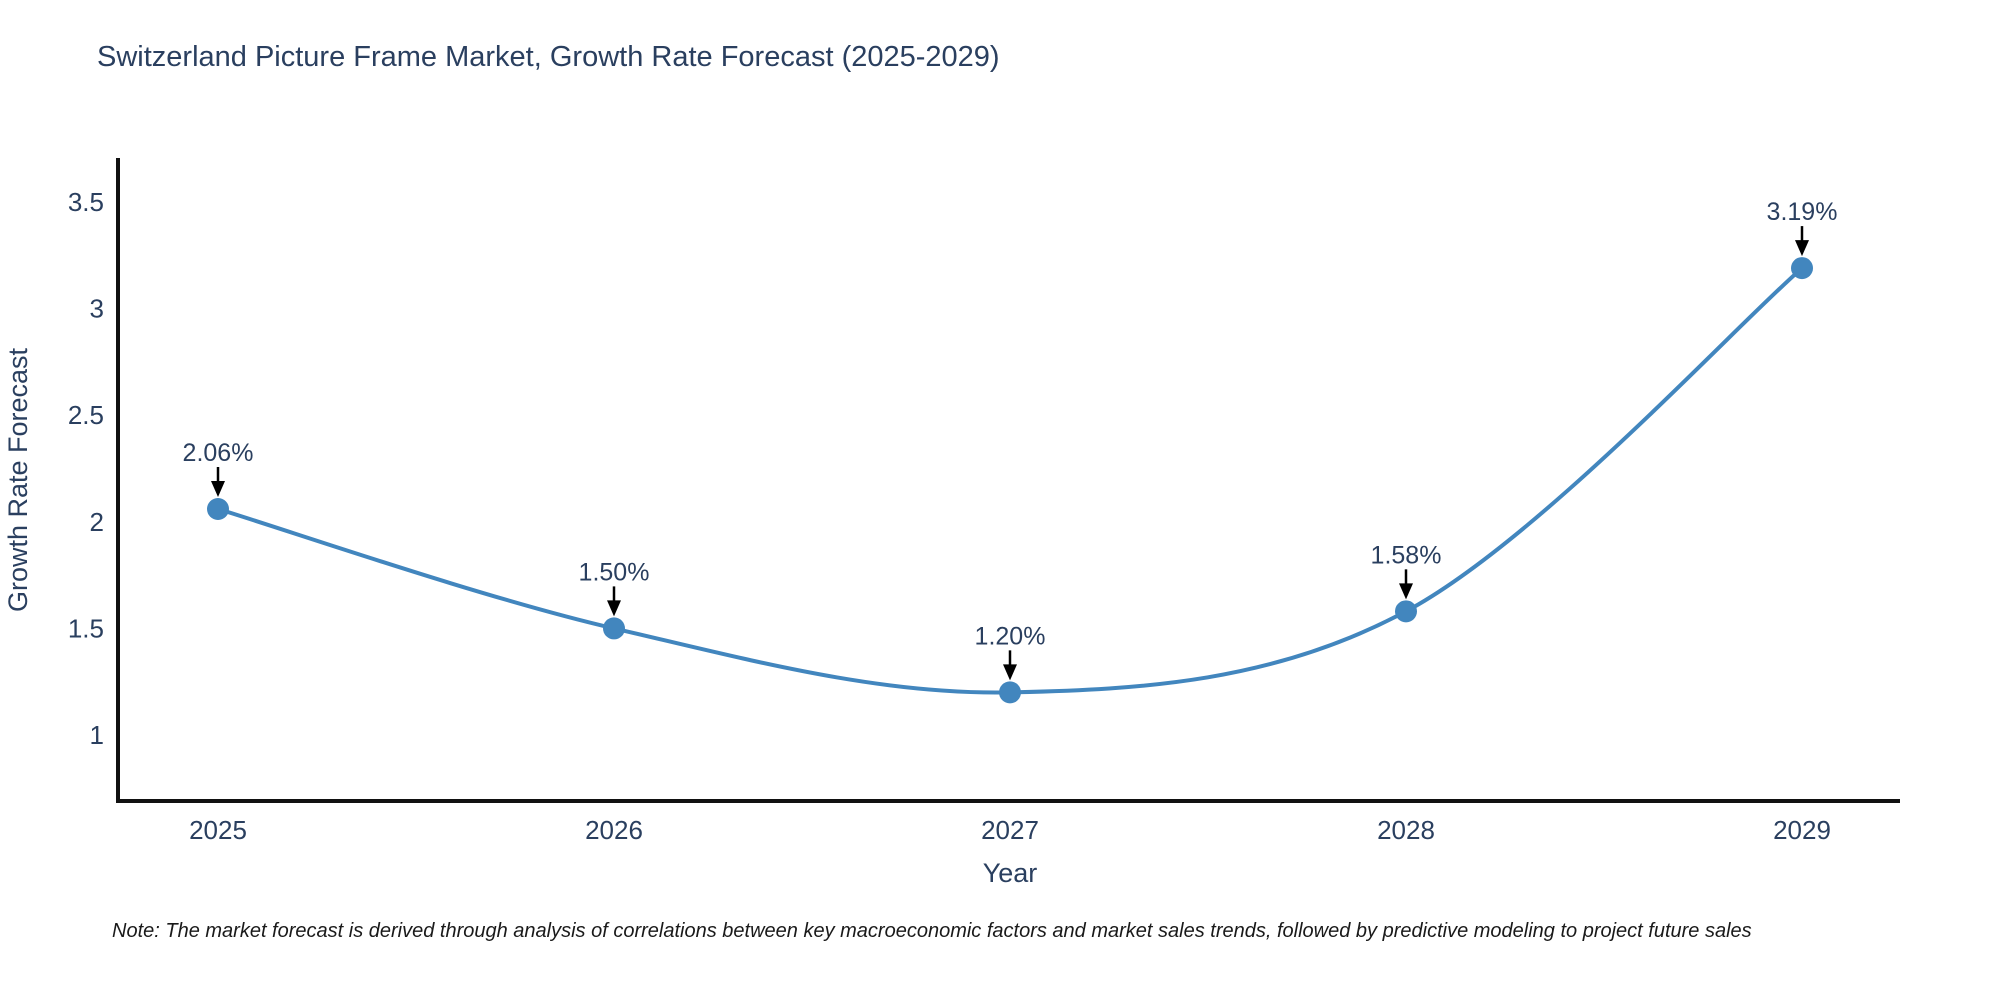 Image resolution: width=2000 pixels, height=1000 pixels. I want to click on y-tick-label: 2, so click(97, 522).